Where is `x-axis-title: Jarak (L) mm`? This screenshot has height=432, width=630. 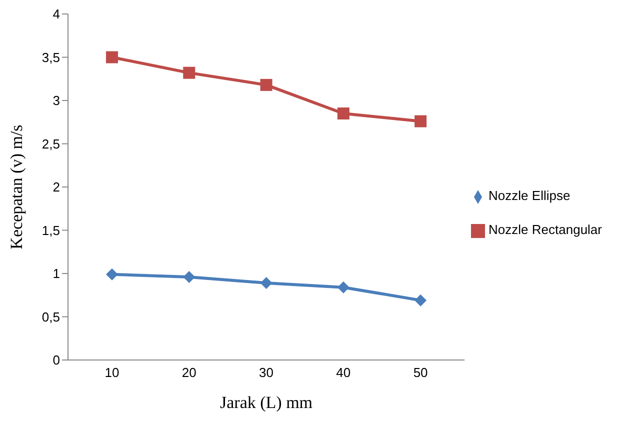 x-axis-title: Jarak (L) mm is located at coordinates (266, 402).